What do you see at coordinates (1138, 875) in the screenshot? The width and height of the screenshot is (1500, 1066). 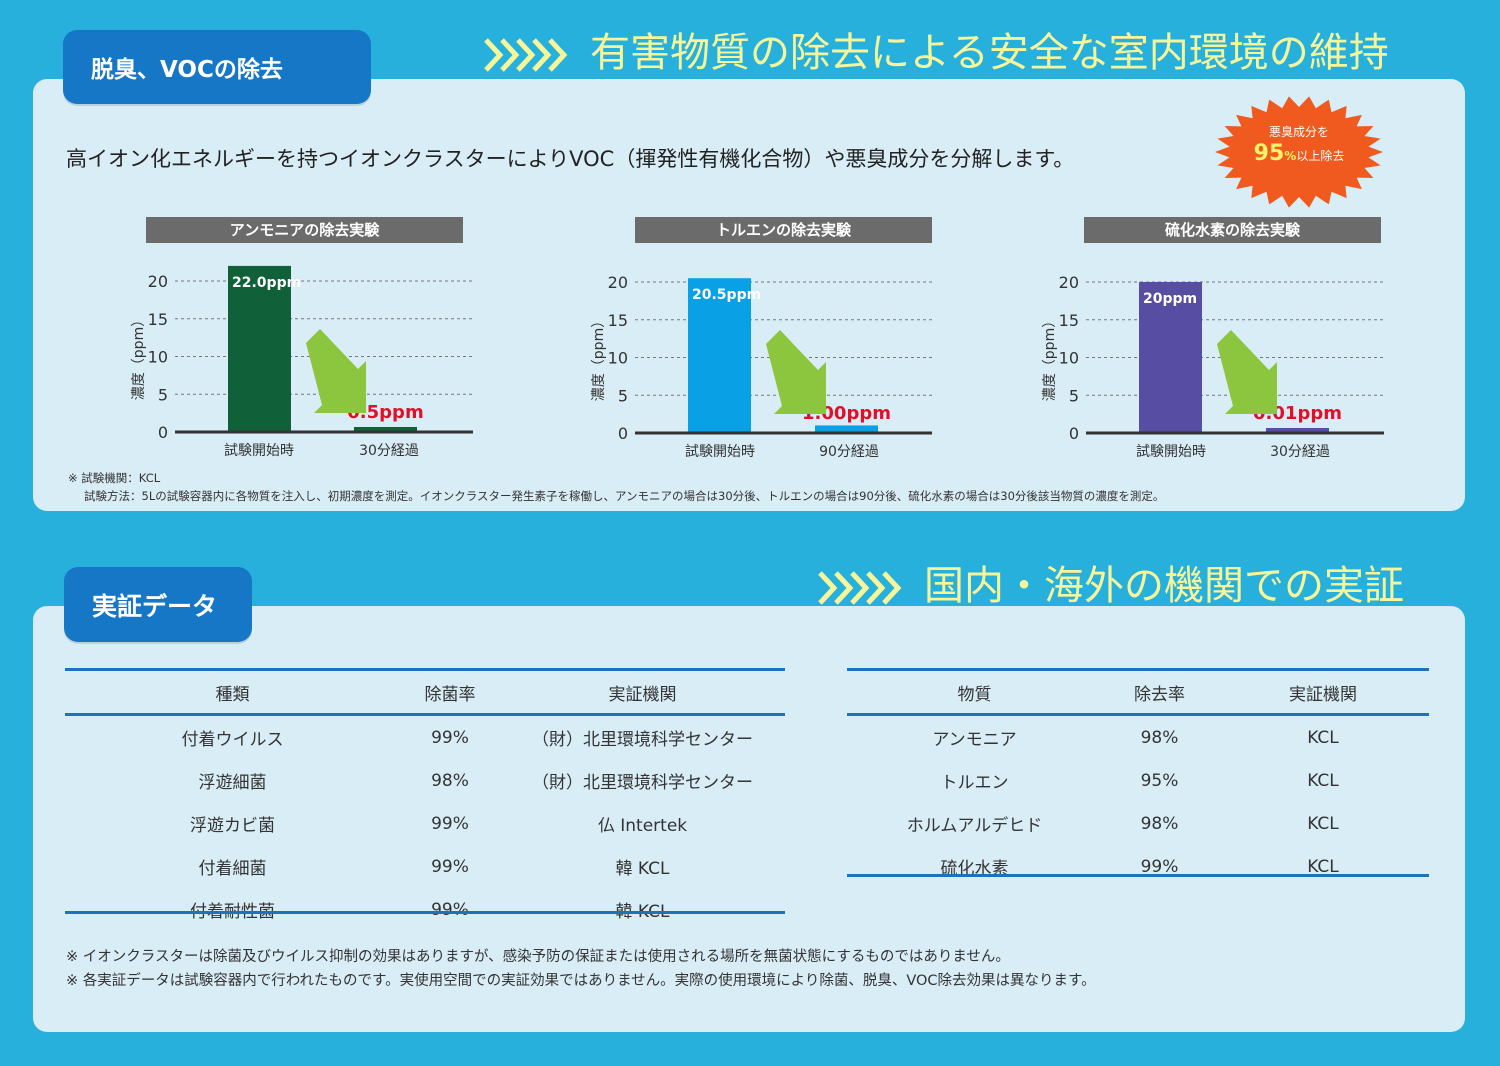 I see `table2-bottom-rule` at bounding box center [1138, 875].